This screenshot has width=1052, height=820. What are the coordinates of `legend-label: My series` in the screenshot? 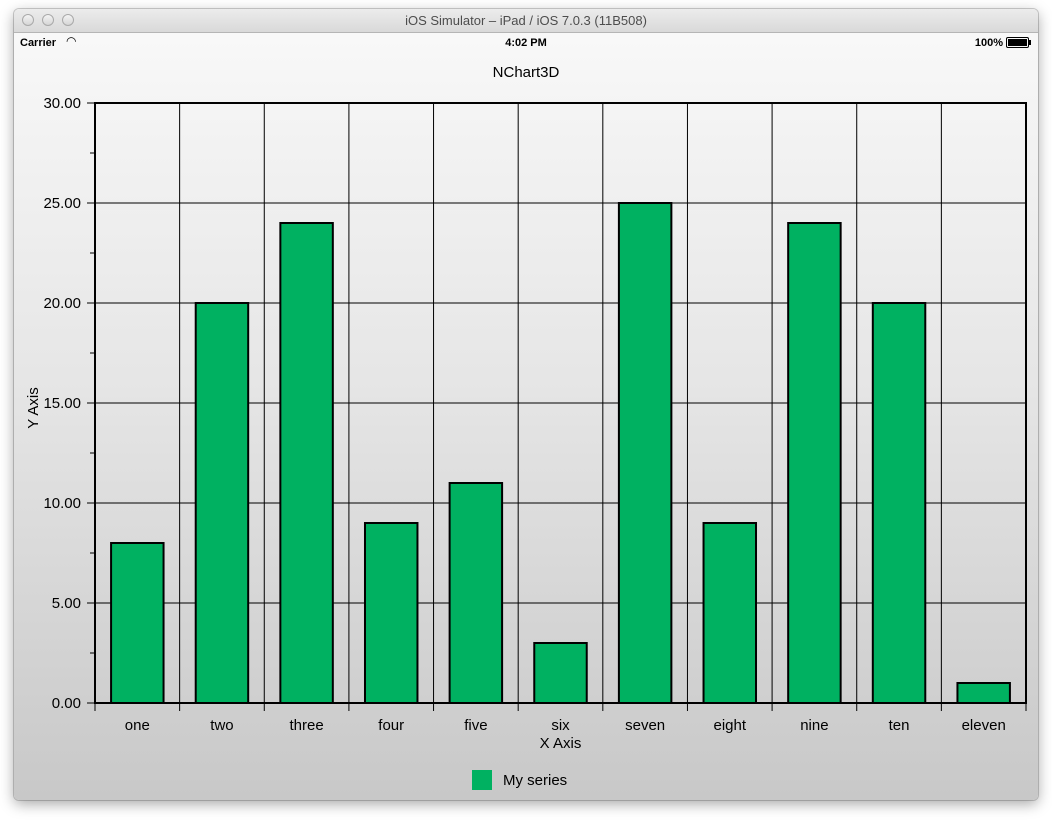 It's located at (535, 780).